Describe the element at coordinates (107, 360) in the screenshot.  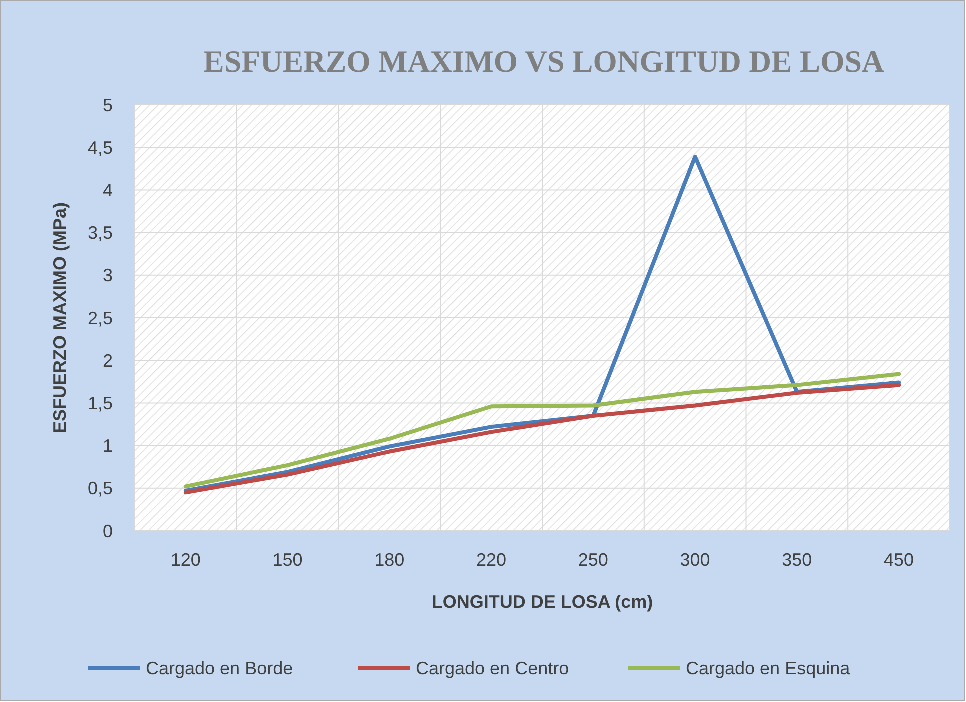
I see `y-tick-label: 2` at that location.